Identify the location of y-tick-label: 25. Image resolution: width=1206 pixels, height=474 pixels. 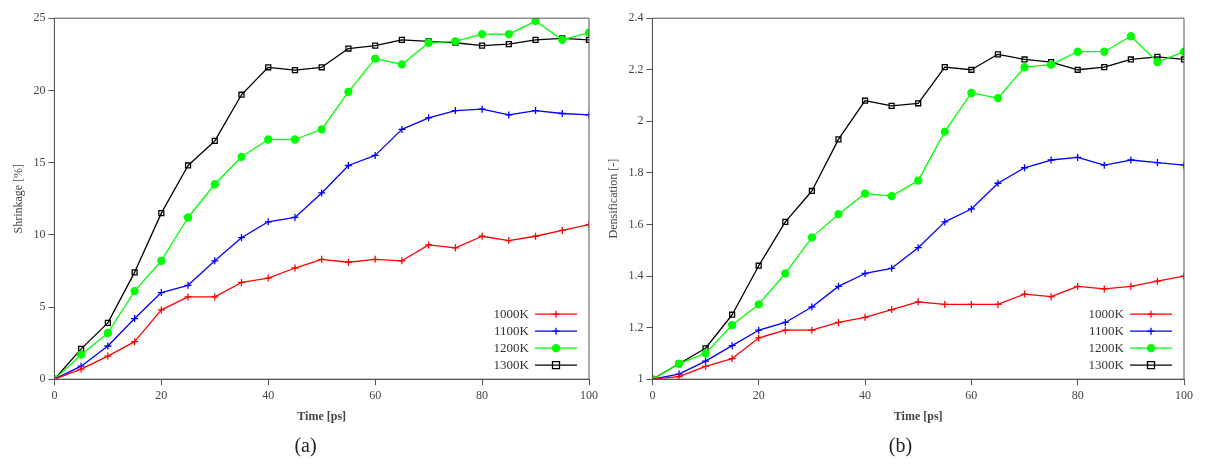
(39, 17).